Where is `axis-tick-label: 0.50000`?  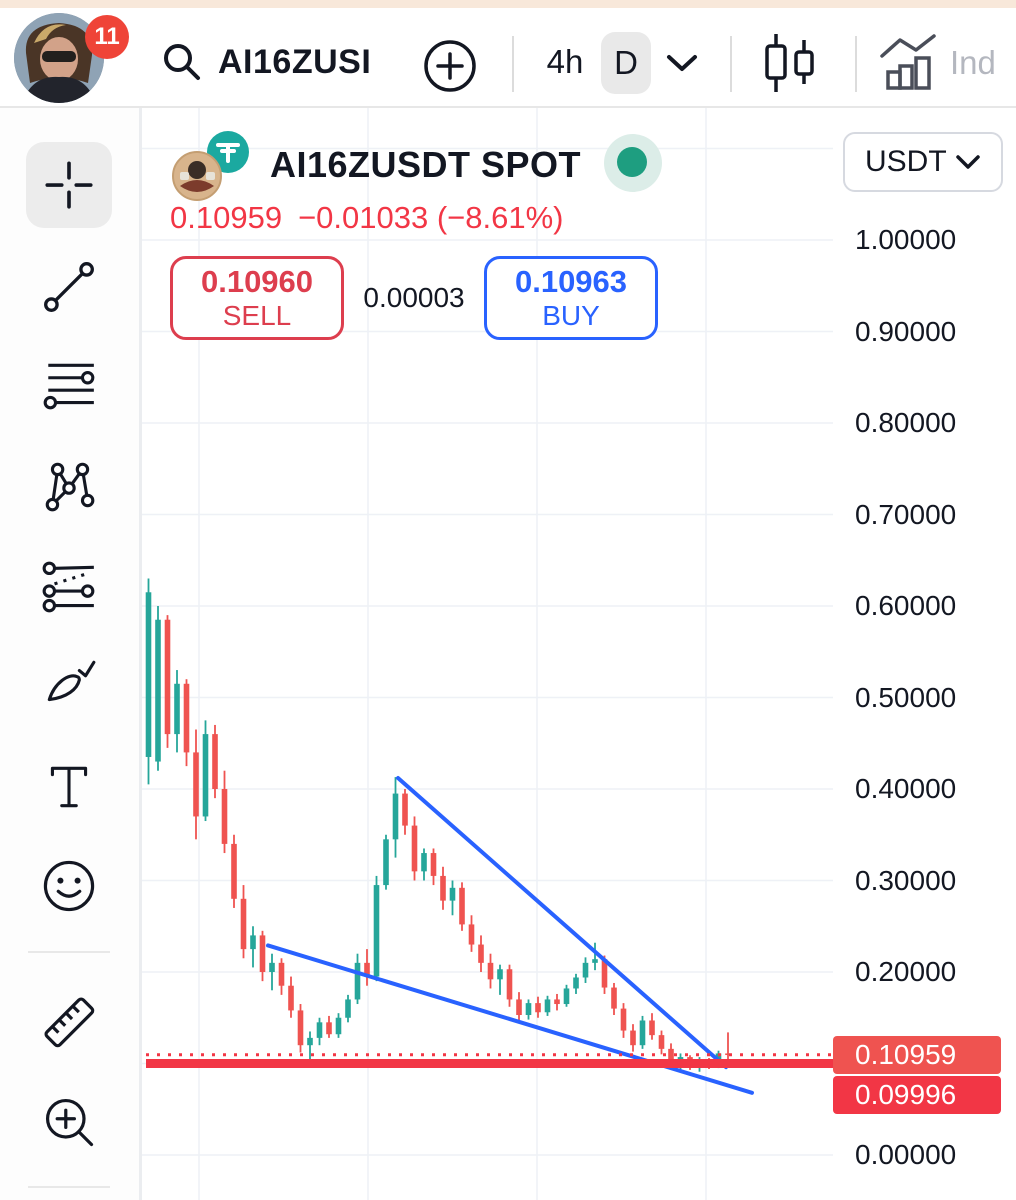 axis-tick-label: 0.50000 is located at coordinates (906, 697).